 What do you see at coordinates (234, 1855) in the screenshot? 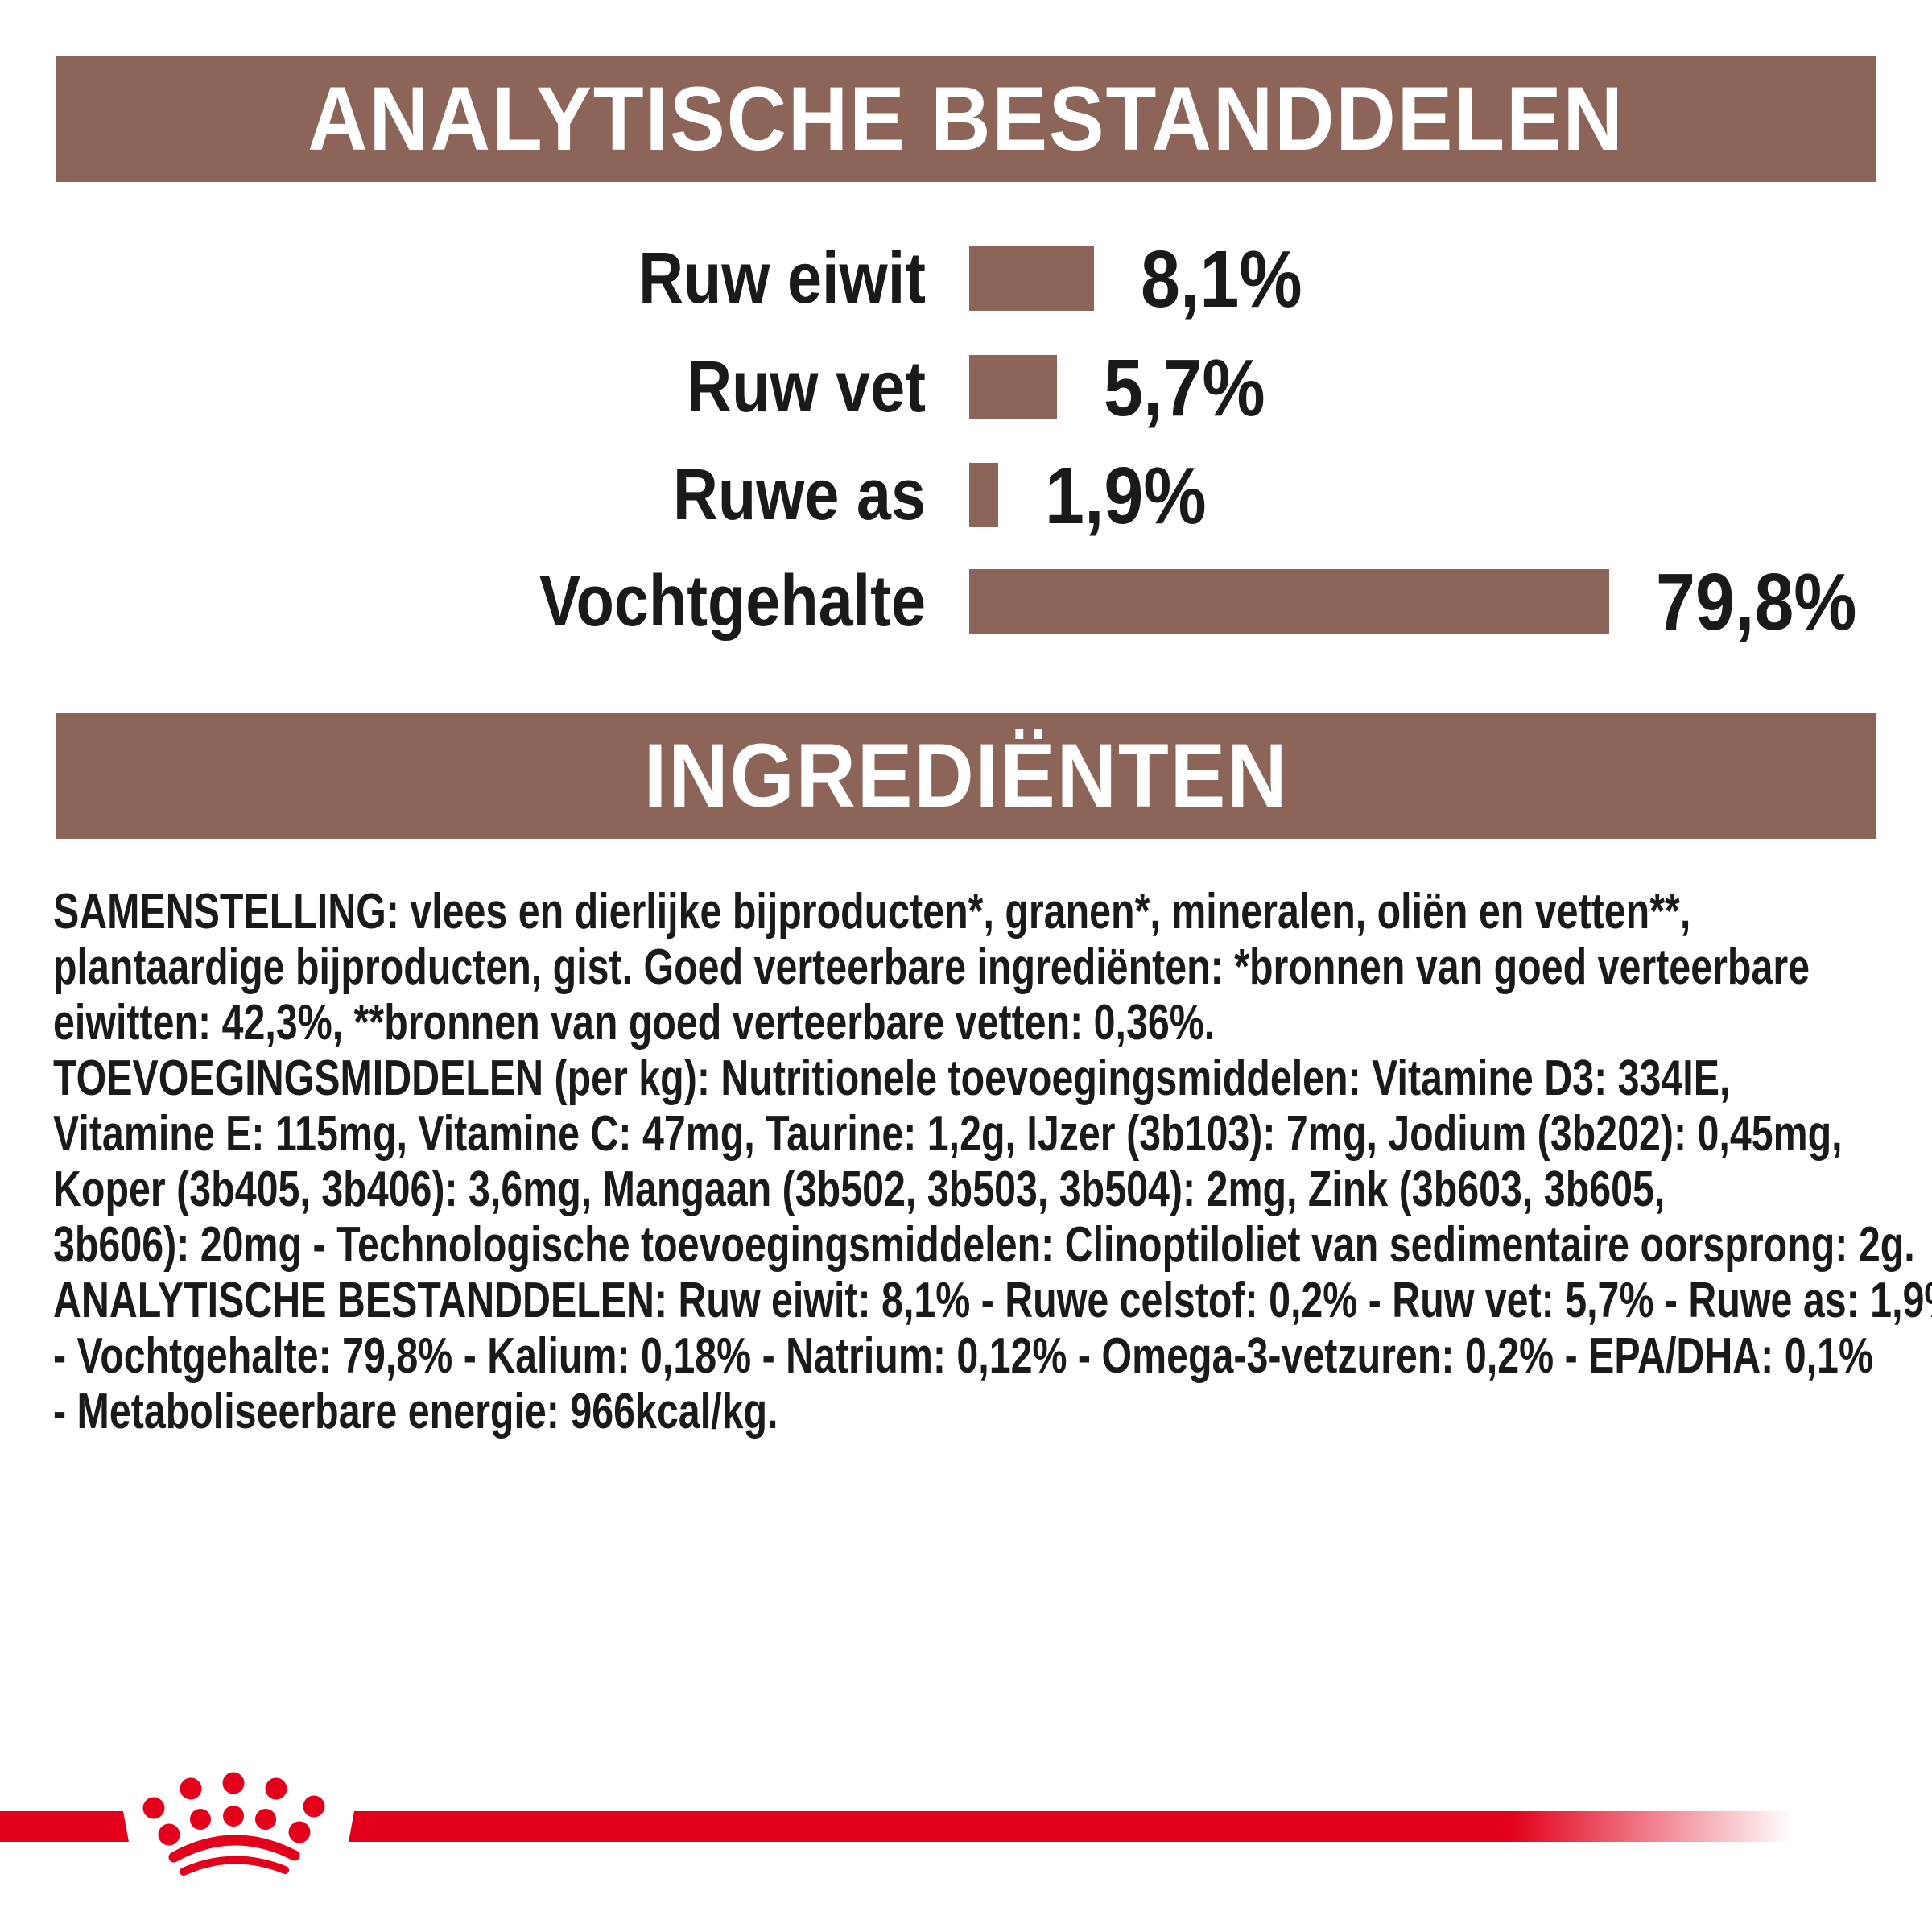
I see `crown-base-arcs` at bounding box center [234, 1855].